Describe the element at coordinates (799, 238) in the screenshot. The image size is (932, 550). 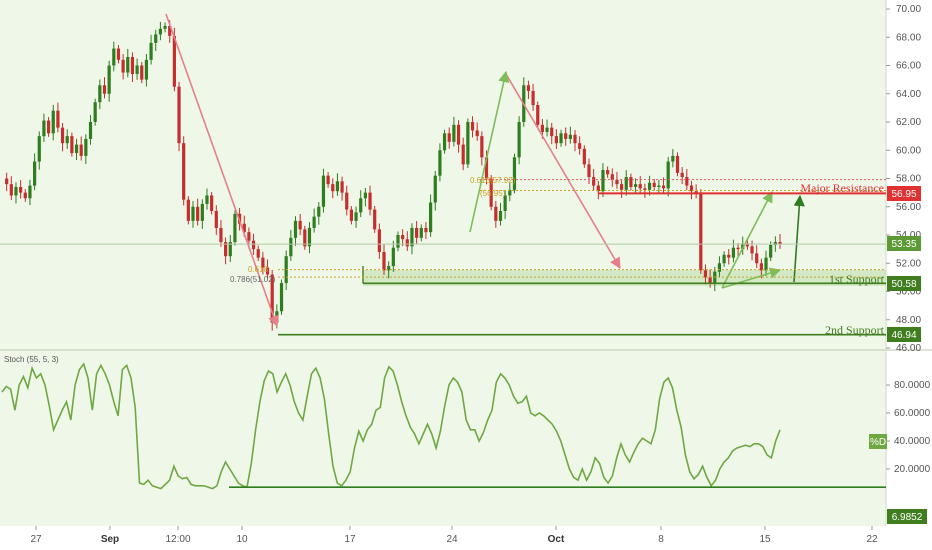
I see `projected-up-arrow` at that location.